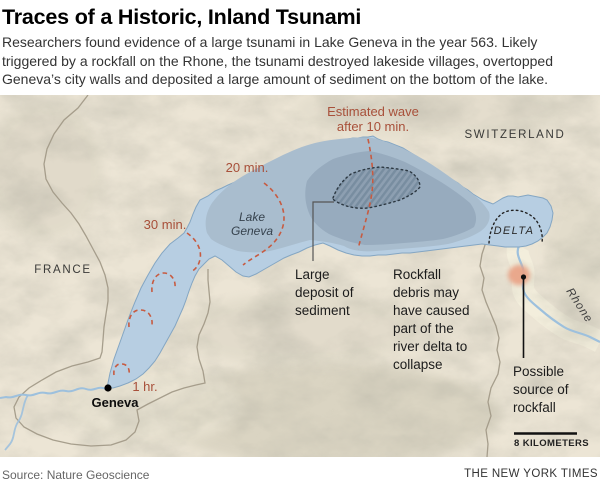 The width and height of the screenshot is (600, 486). I want to click on delta-outline, so click(515, 226).